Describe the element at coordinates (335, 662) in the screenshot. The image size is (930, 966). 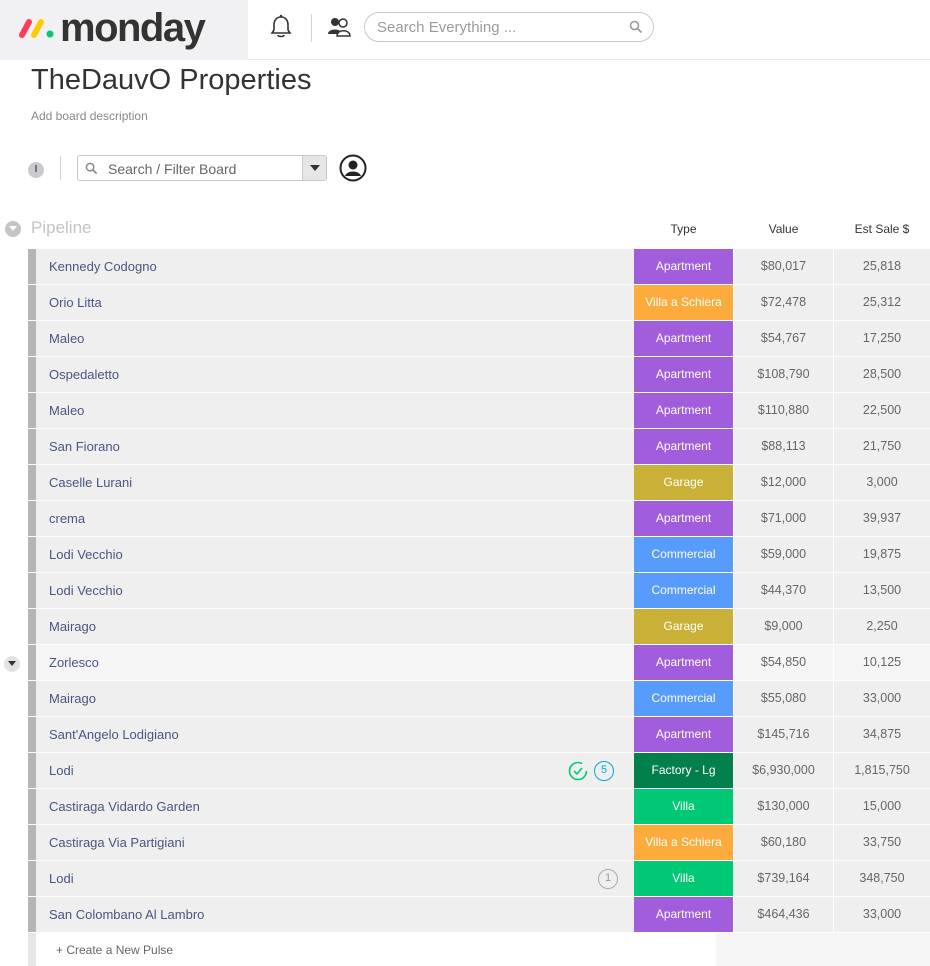
I see `pulse-name-cell: Zorlesco` at that location.